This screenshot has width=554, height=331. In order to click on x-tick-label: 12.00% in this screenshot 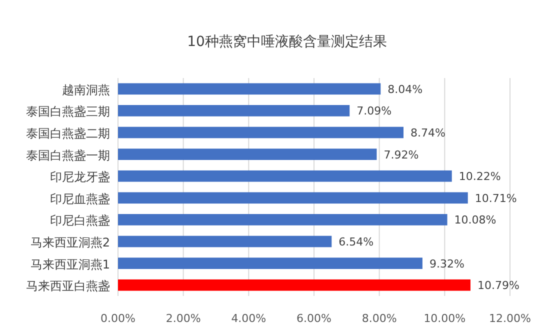, I will do `click(510, 318)`.